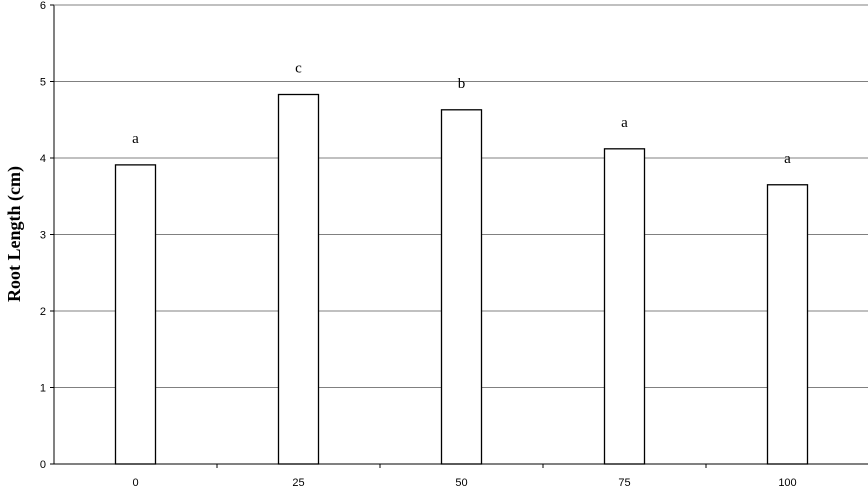 This screenshot has height=487, width=868. What do you see at coordinates (43, 6) in the screenshot?
I see `y-tick-label: 6` at bounding box center [43, 6].